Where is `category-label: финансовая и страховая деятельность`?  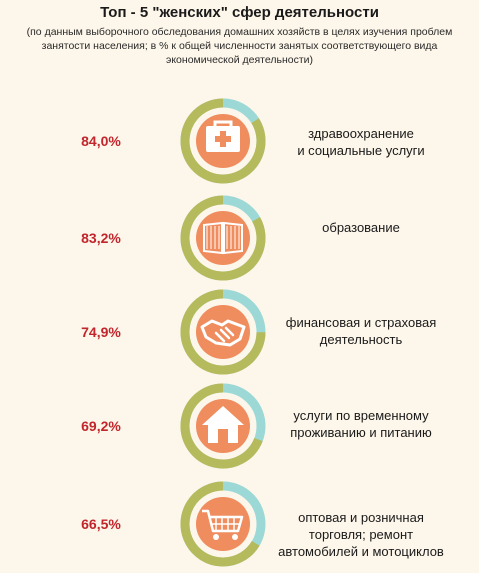 category-label: финансовая и страховая деятельность is located at coordinates (361, 331).